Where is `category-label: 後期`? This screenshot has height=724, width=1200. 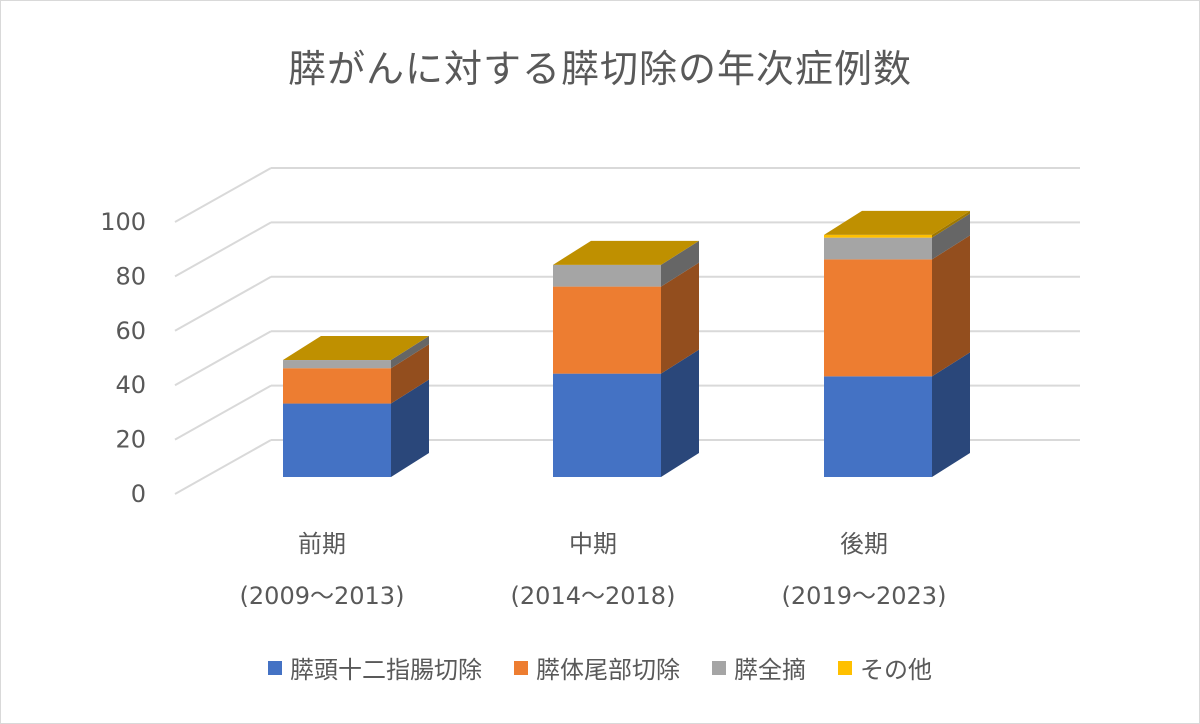 category-label: 後期 is located at coordinates (864, 544).